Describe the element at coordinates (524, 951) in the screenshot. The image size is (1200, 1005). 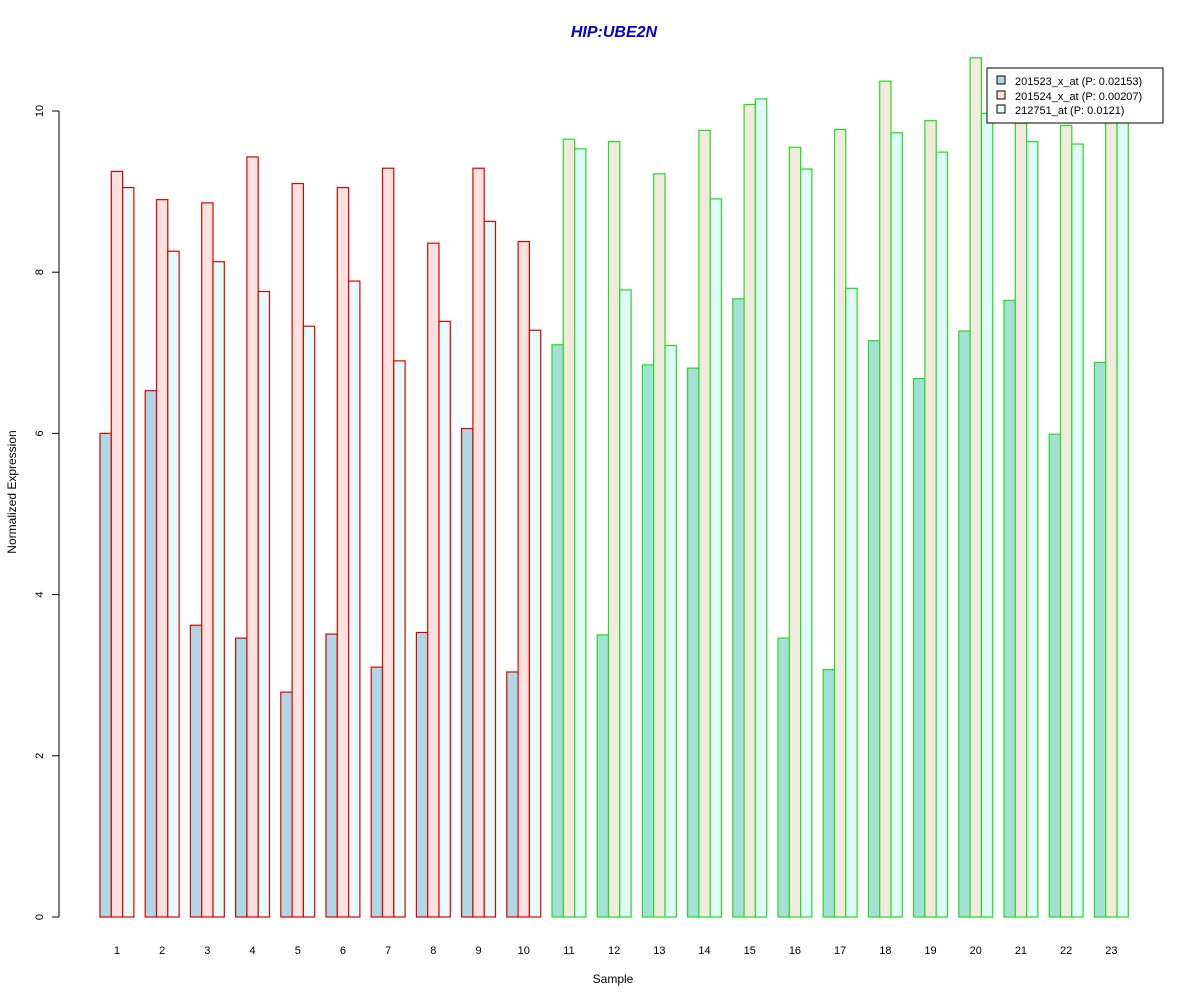
I see `x-tick-label: 10` at that location.